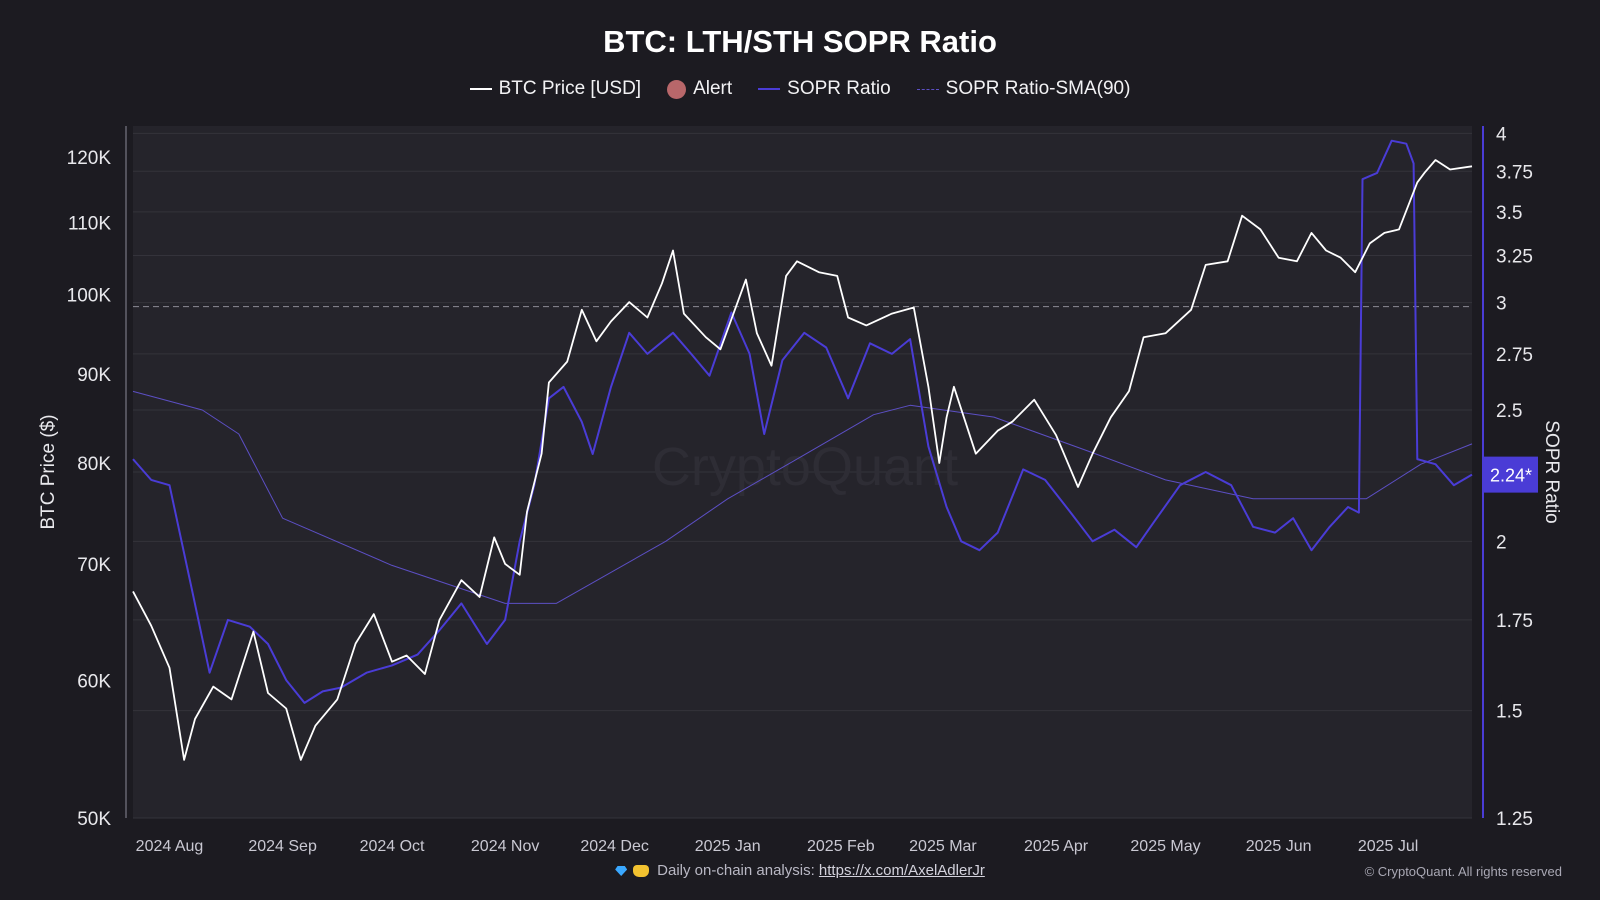 This screenshot has height=900, width=1600. I want to click on left-tick-label: 60K, so click(94, 681).